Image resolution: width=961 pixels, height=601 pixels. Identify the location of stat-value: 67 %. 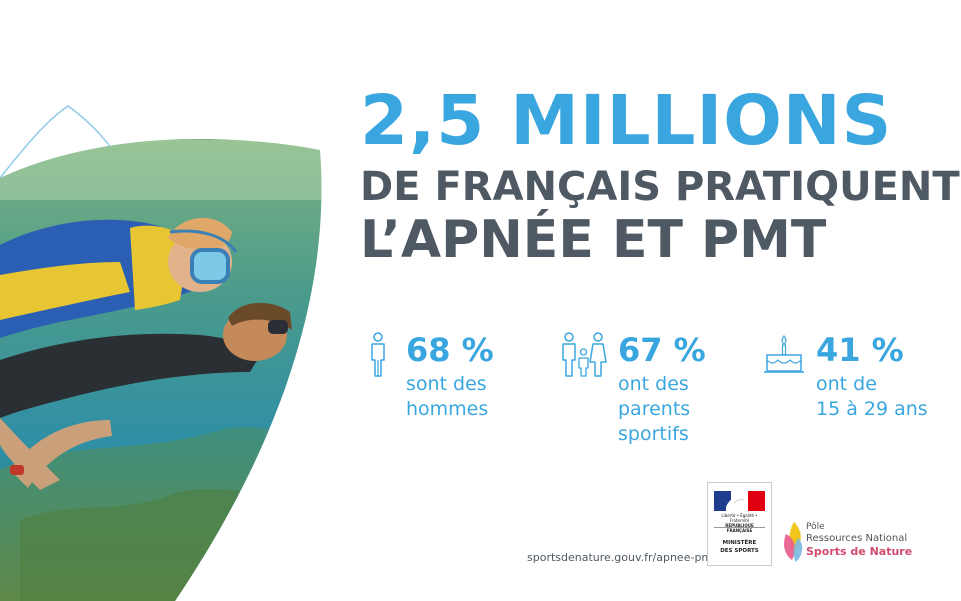
(662, 350).